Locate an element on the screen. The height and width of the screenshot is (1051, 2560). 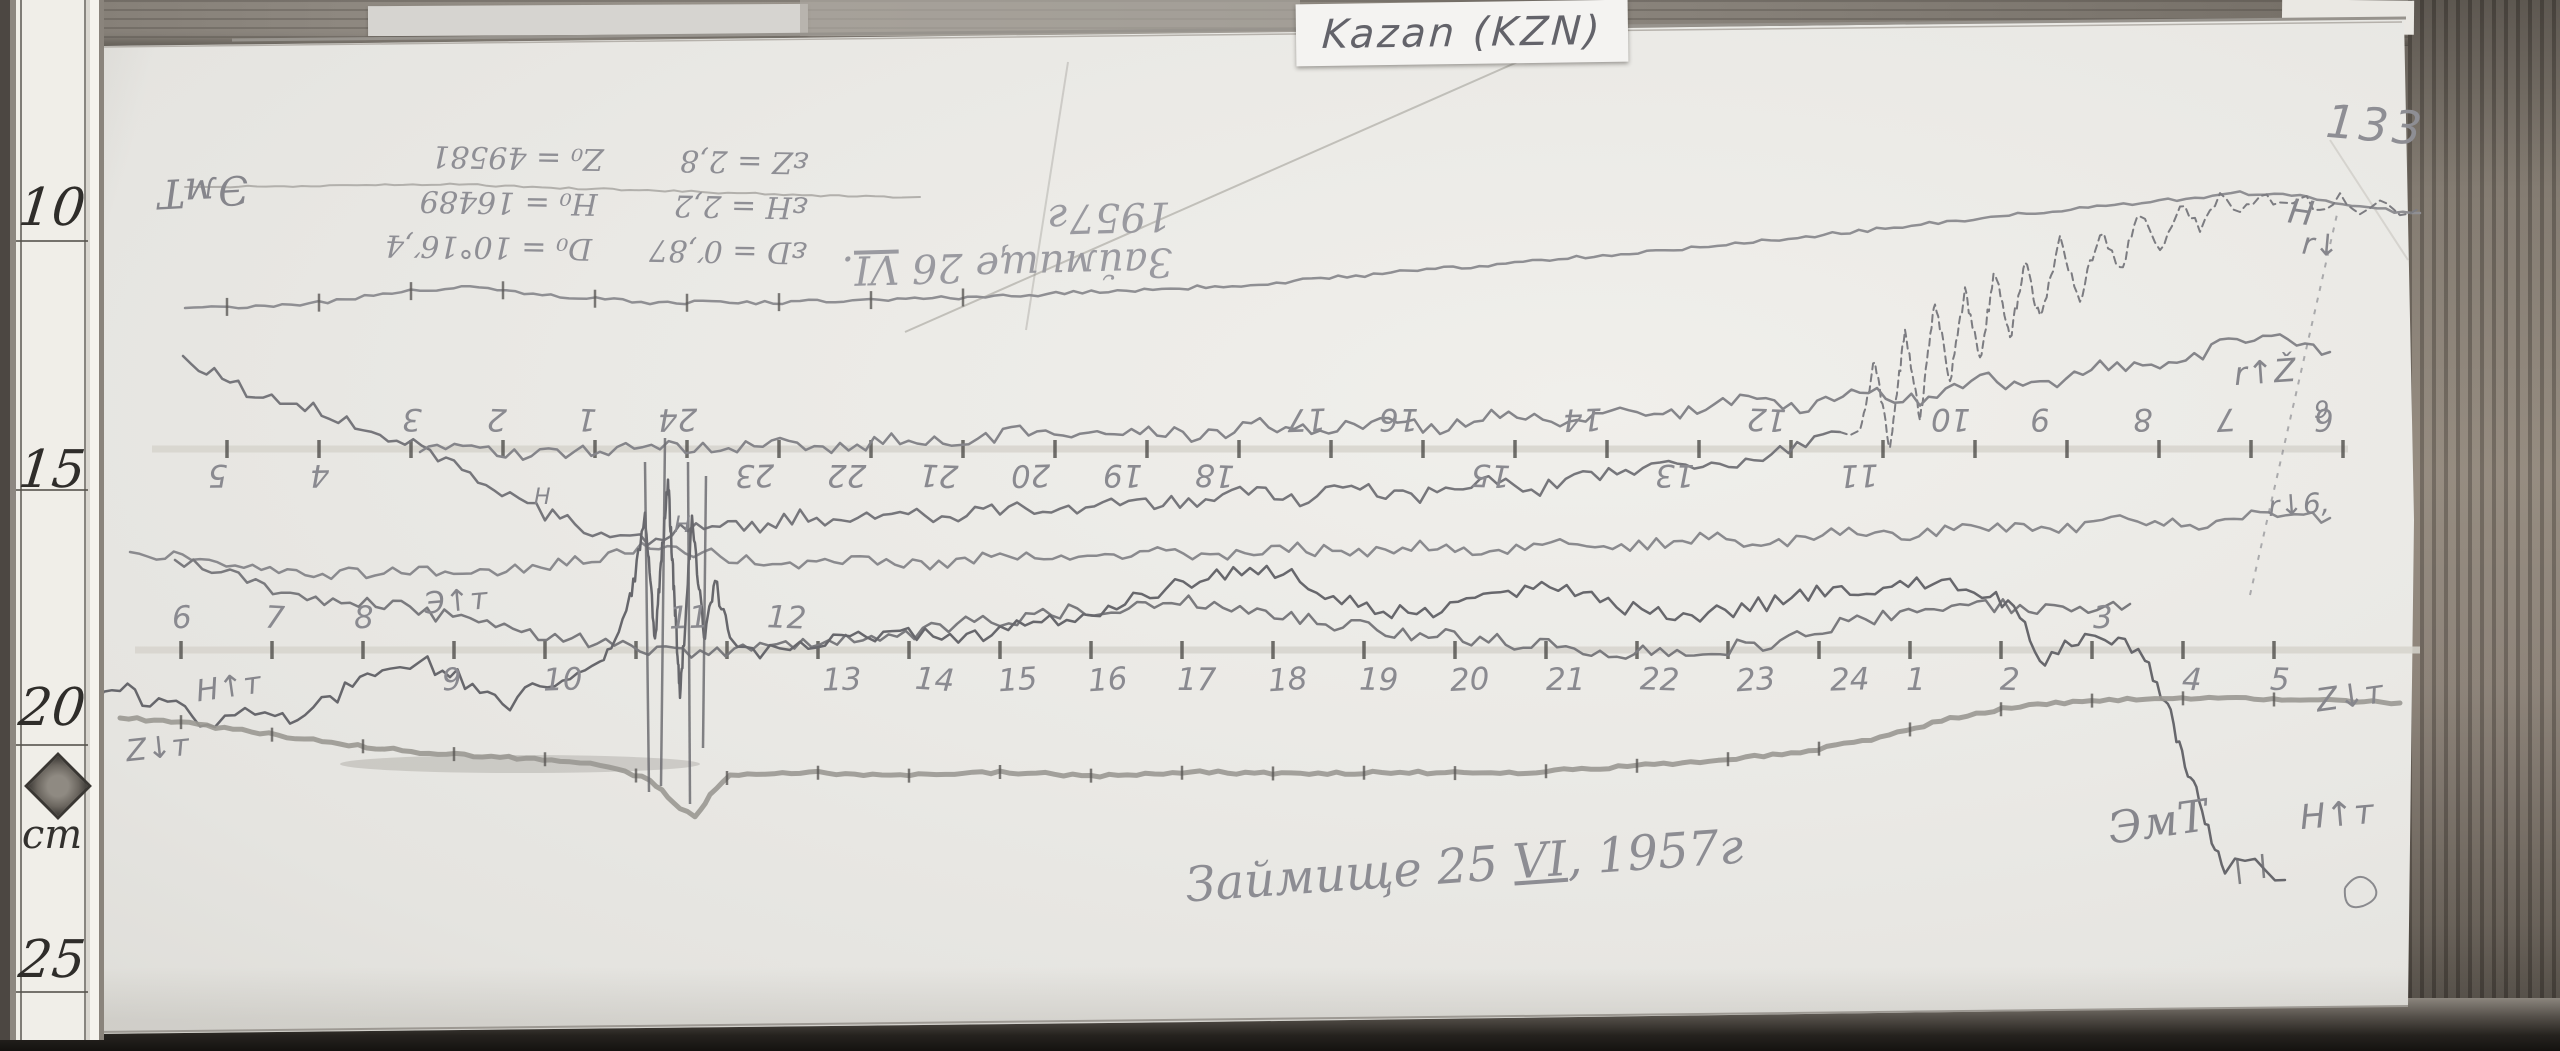
upper-axis-hour-2: 2 is located at coordinates (497, 419).